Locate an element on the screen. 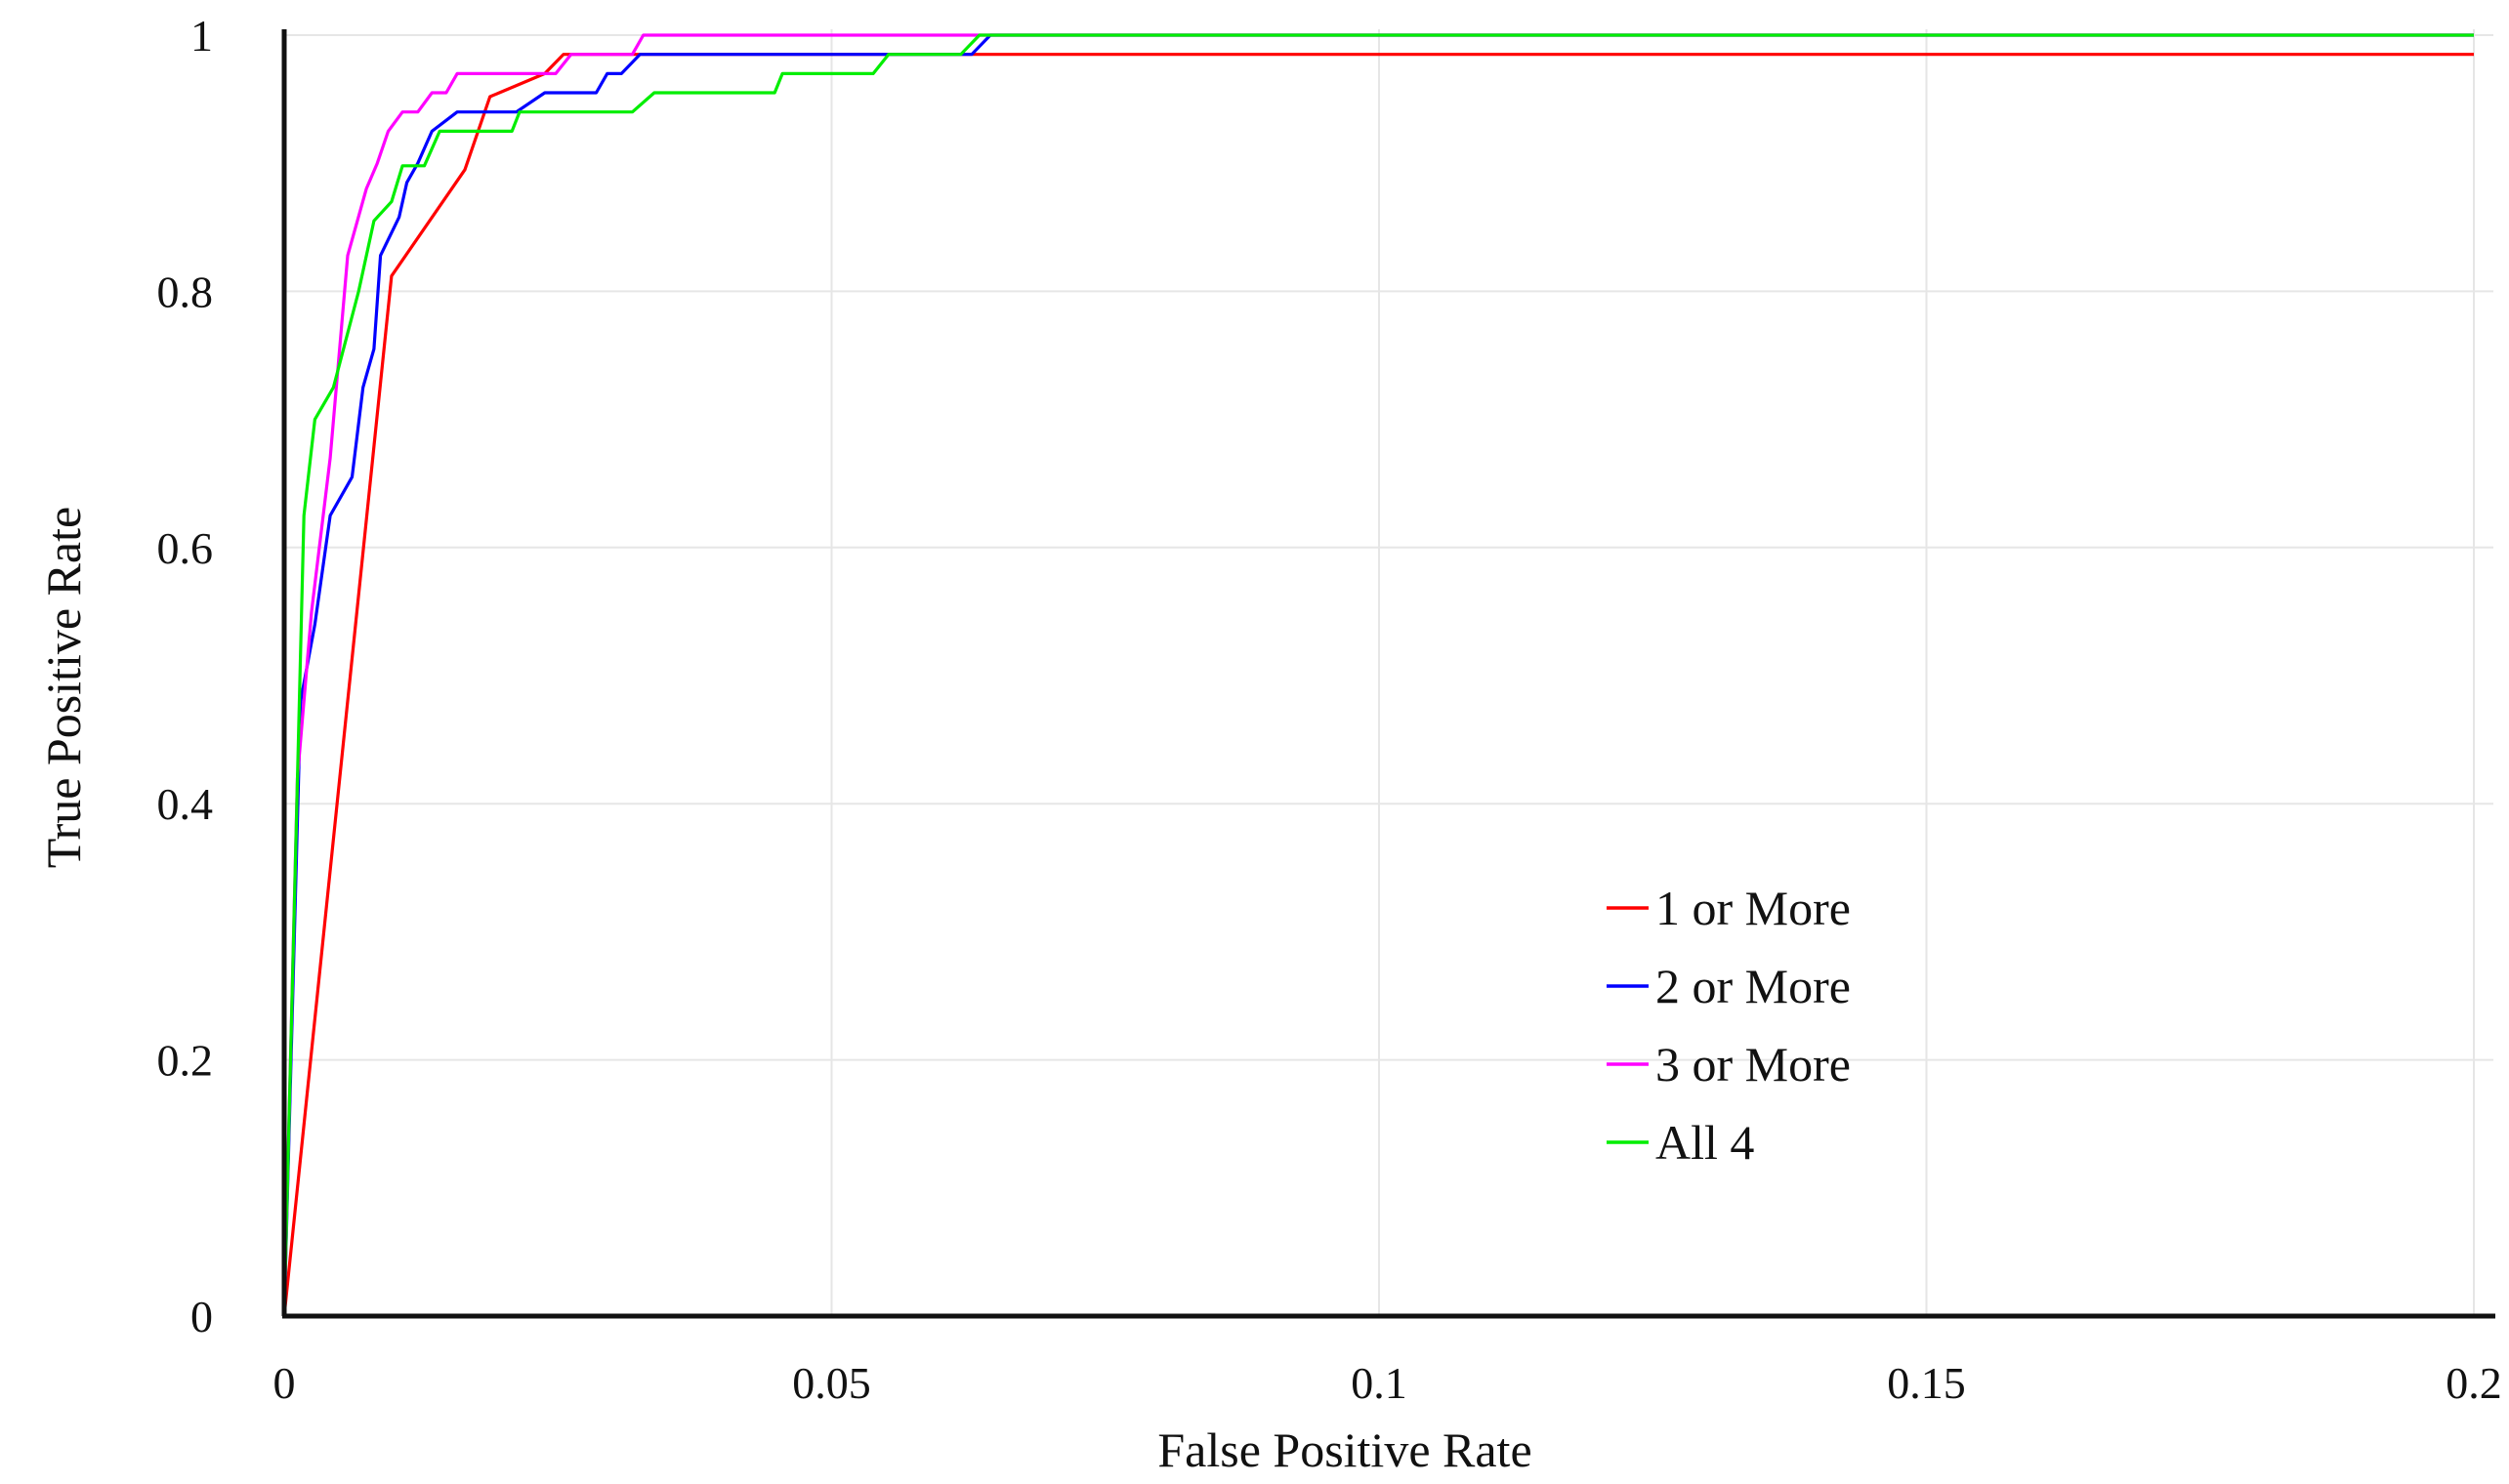 Image resolution: width=2509 pixels, height=1484 pixels. y-tick-label: 0.8 is located at coordinates (185, 292).